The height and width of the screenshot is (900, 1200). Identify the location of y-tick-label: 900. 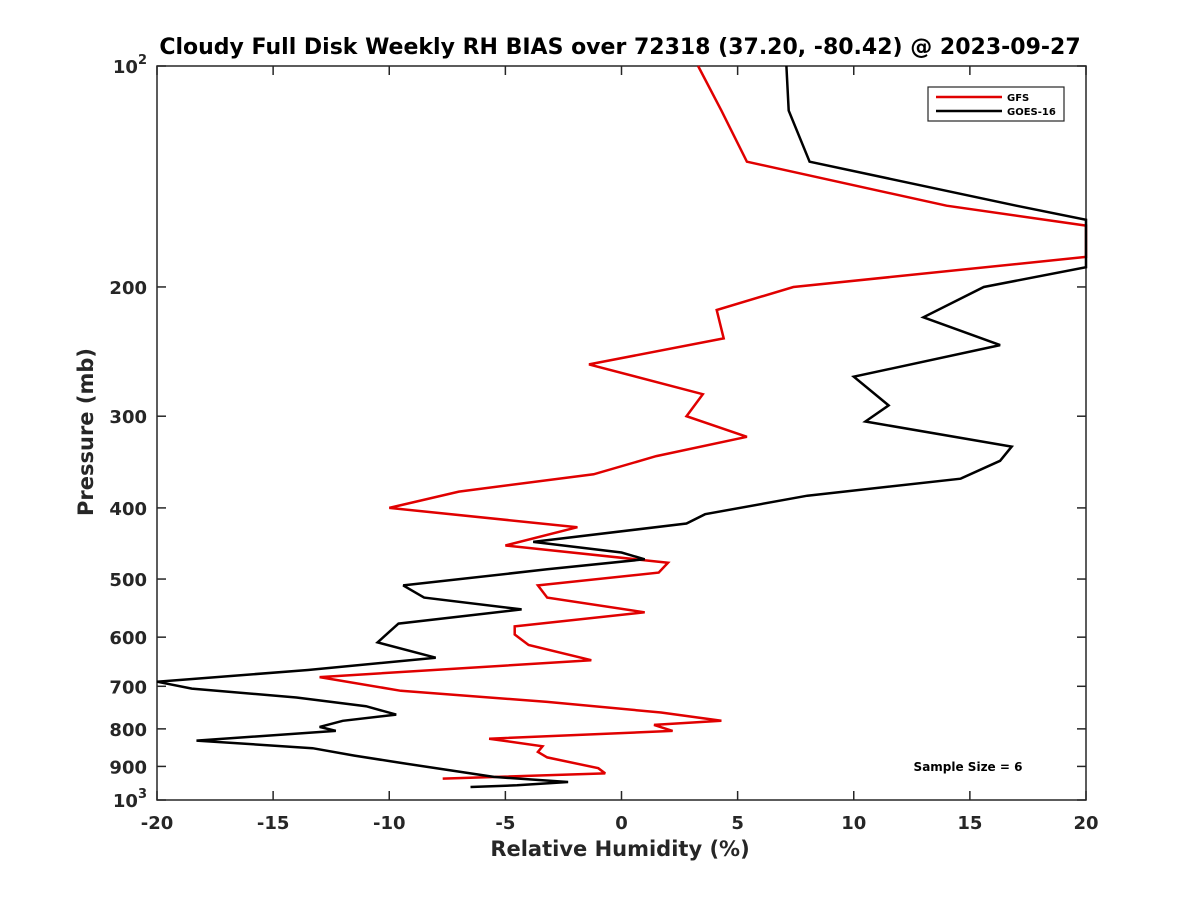
(128, 767).